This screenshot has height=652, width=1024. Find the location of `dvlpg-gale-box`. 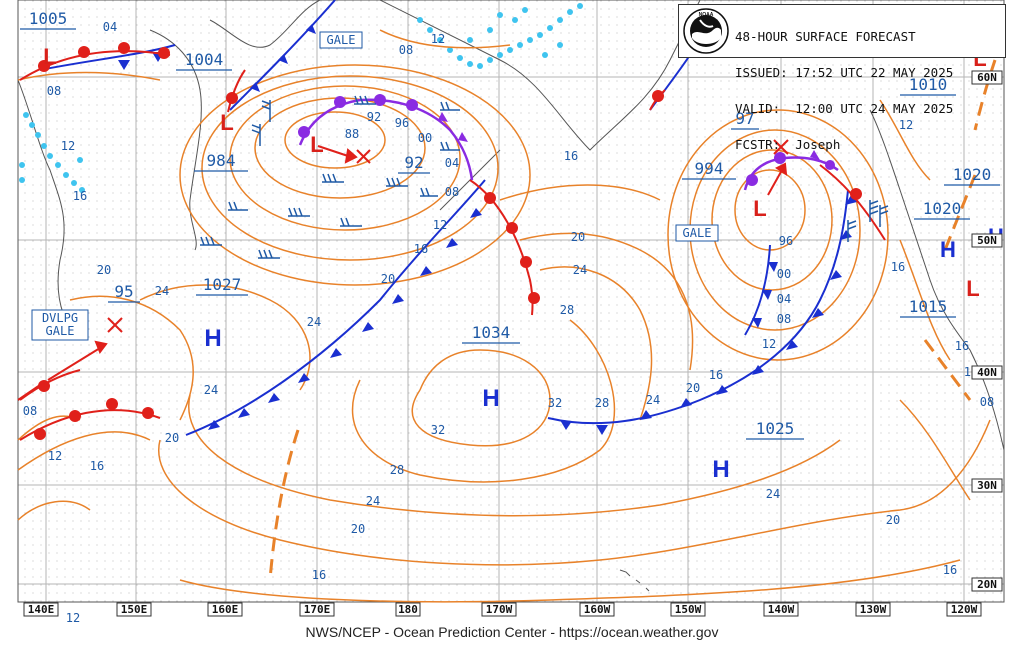

dvlpg-gale-box is located at coordinates (60, 325).